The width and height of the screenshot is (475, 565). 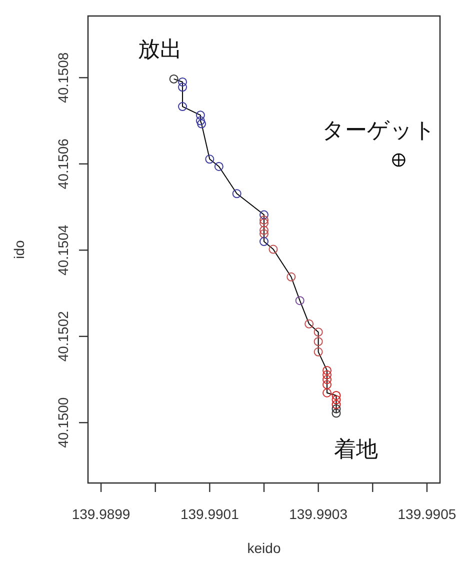 What do you see at coordinates (63, 77) in the screenshot?
I see `y-tick-label: 40.1508` at bounding box center [63, 77].